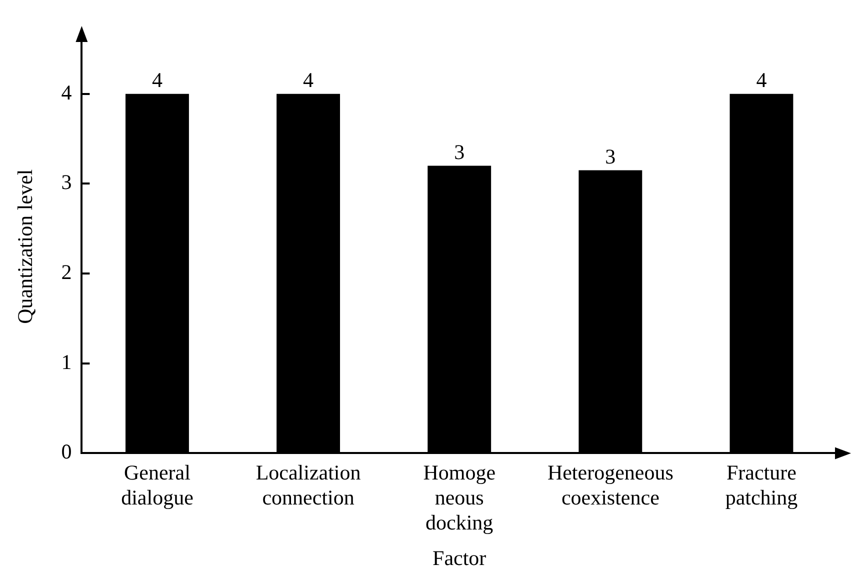  What do you see at coordinates (66, 182) in the screenshot?
I see `y-tick-label: 3` at bounding box center [66, 182].